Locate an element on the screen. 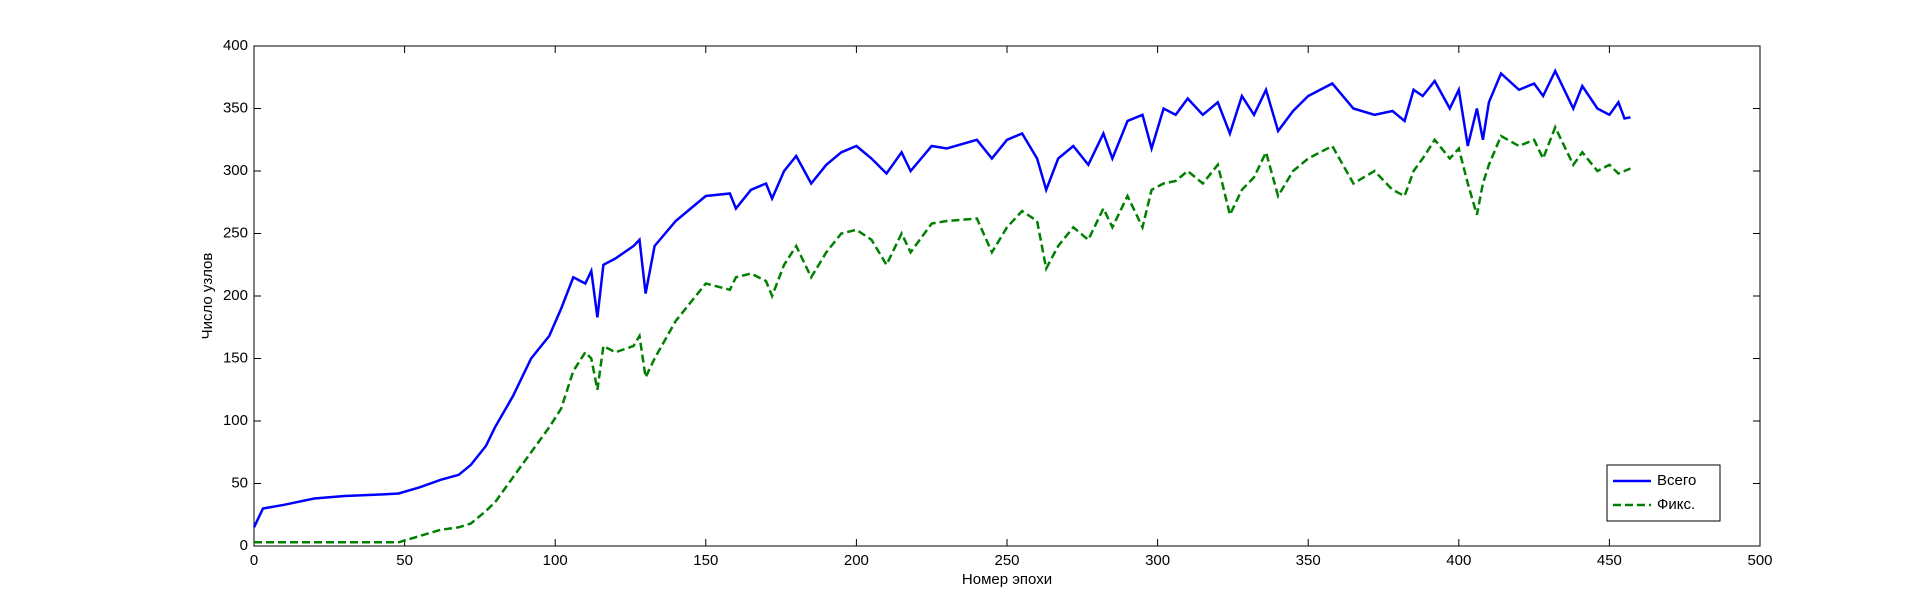 The height and width of the screenshot is (608, 1921). y-tick-label: 50 is located at coordinates (239, 482).